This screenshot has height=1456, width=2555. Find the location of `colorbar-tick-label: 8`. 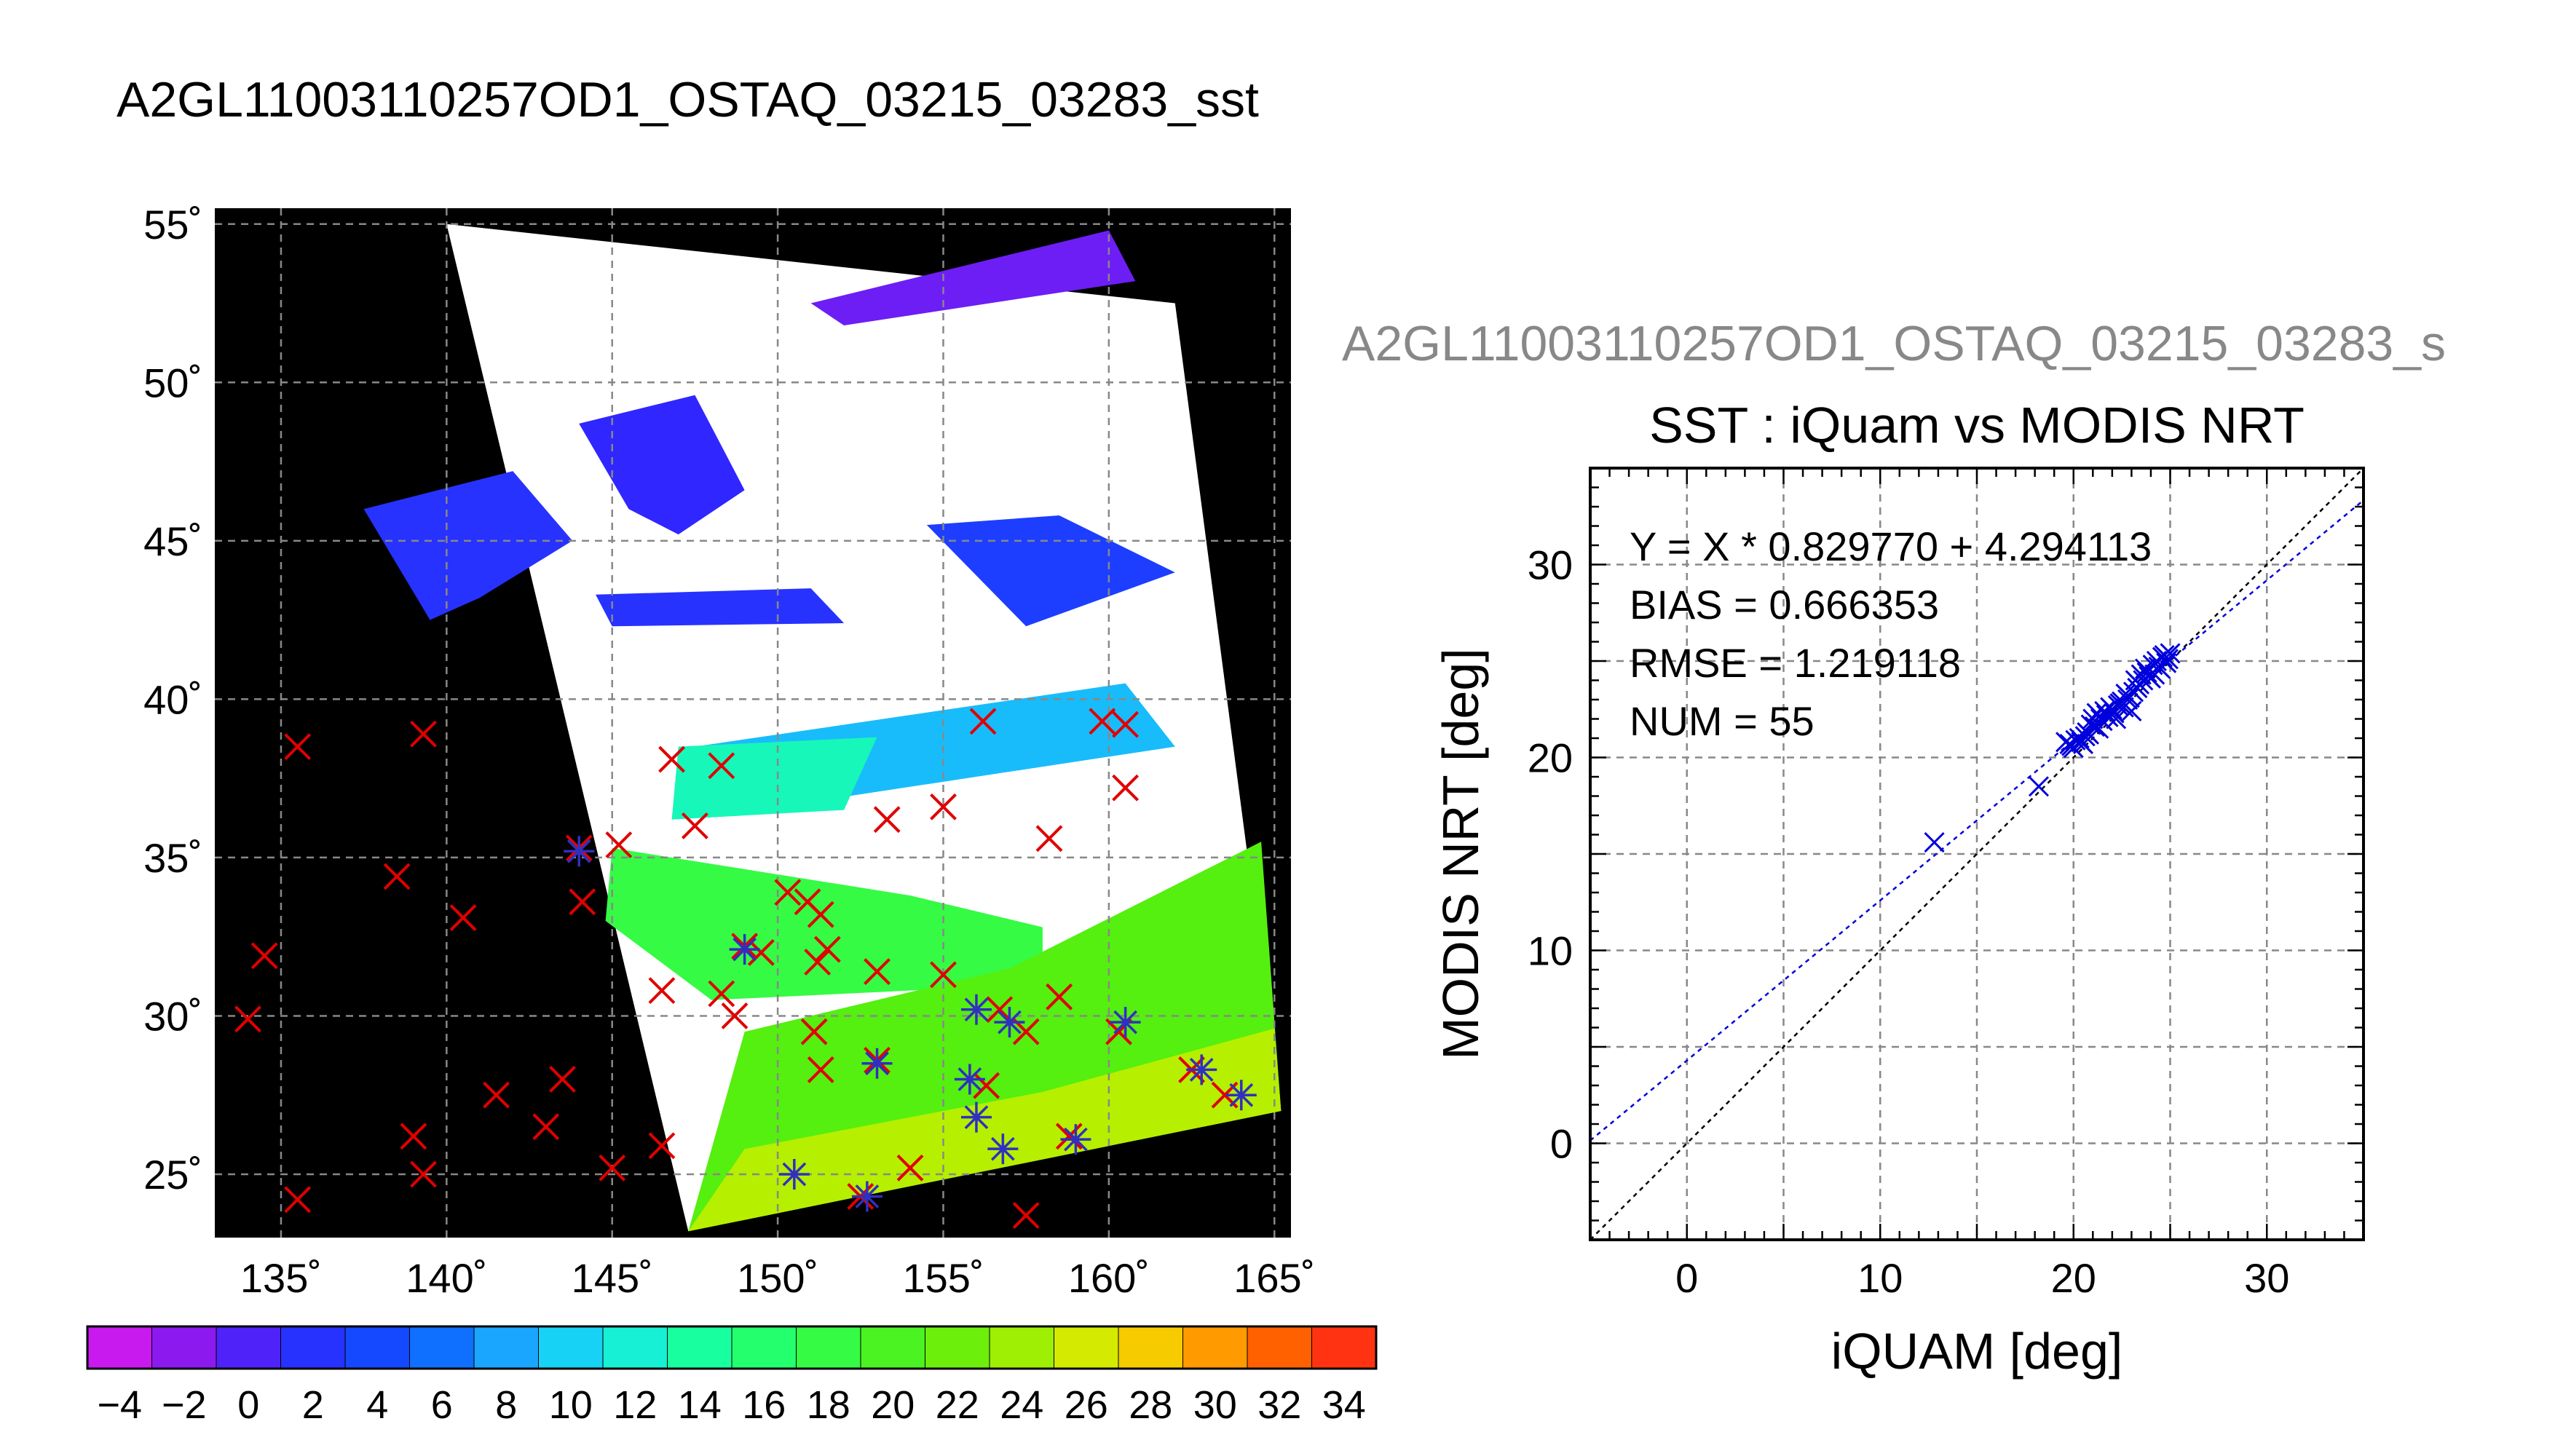

colorbar-tick-label: 8 is located at coordinates (506, 1405).